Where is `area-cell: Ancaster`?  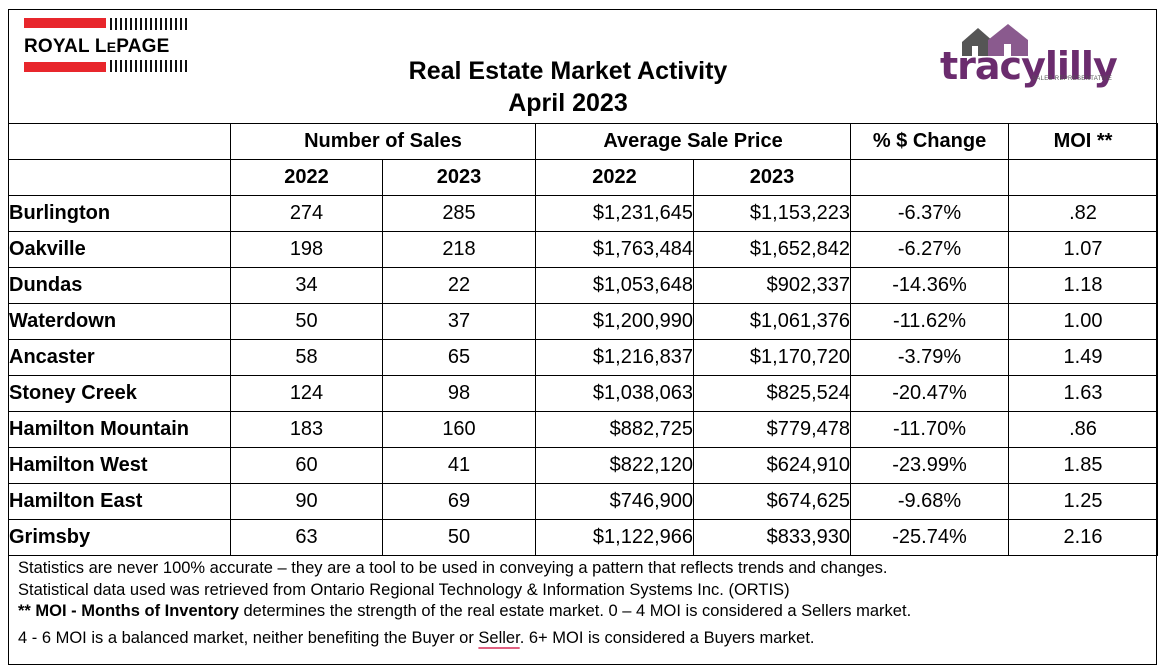
area-cell: Ancaster is located at coordinates (119, 357).